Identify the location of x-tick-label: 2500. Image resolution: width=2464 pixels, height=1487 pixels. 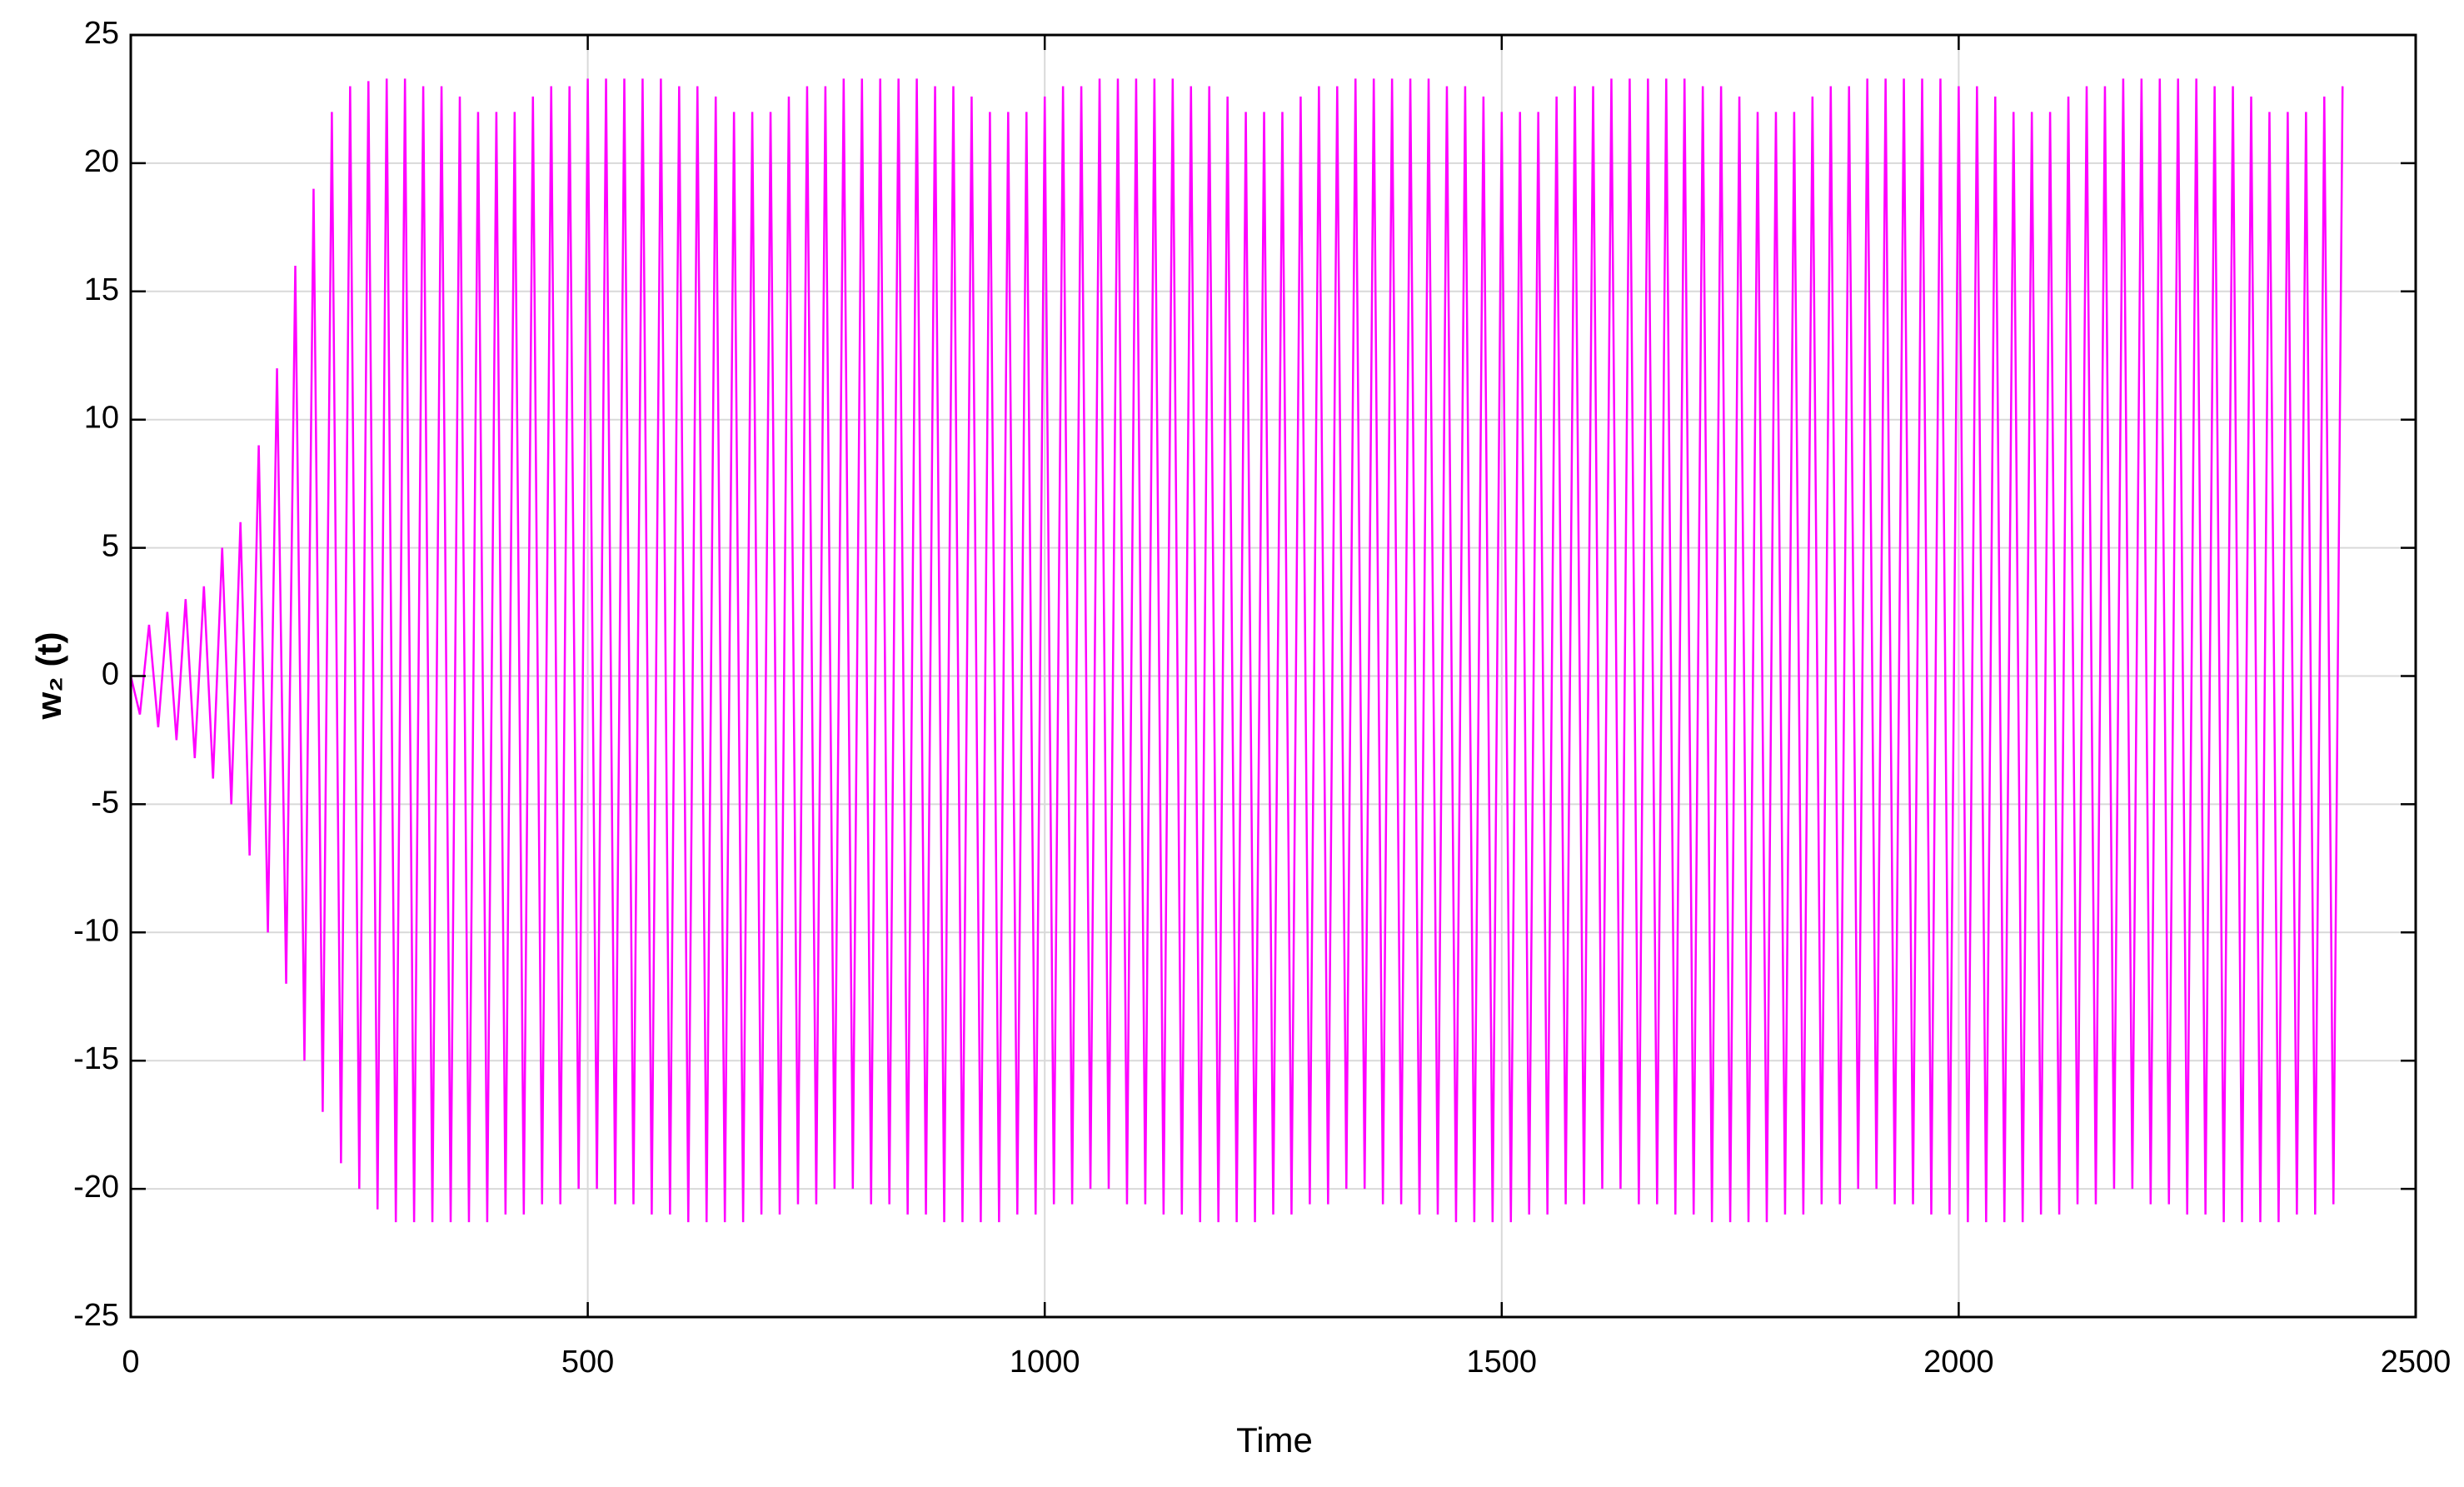
(2416, 1362).